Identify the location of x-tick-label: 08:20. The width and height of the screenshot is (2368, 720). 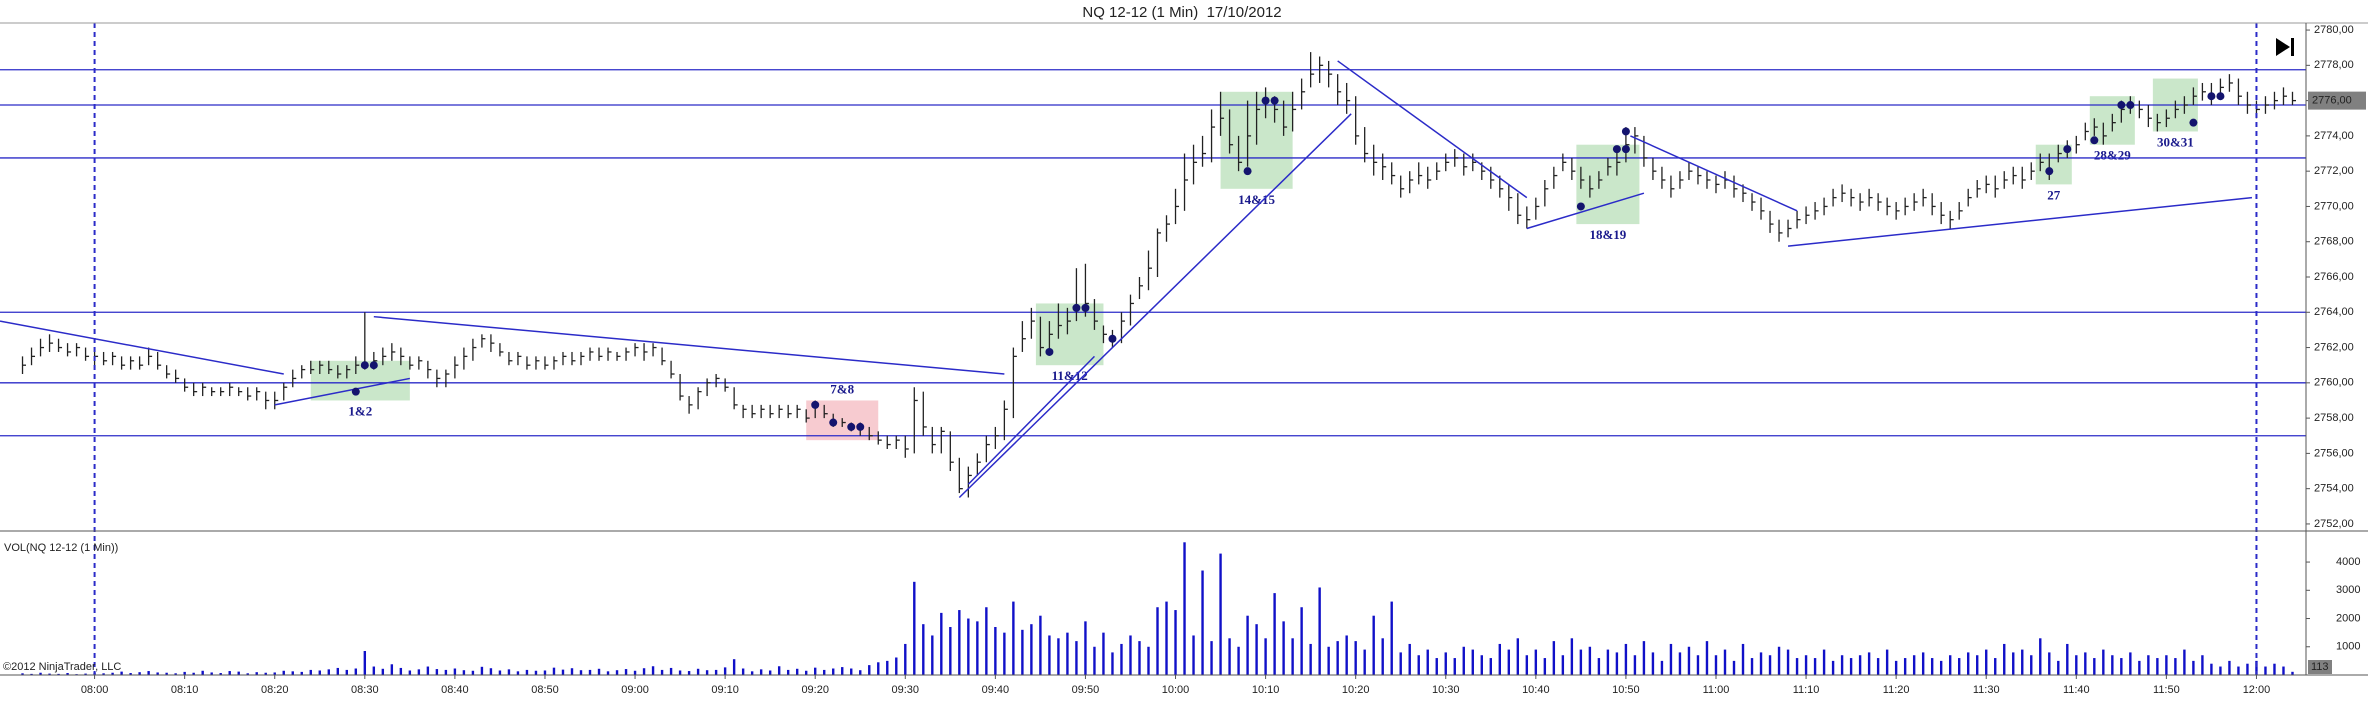
(275, 690).